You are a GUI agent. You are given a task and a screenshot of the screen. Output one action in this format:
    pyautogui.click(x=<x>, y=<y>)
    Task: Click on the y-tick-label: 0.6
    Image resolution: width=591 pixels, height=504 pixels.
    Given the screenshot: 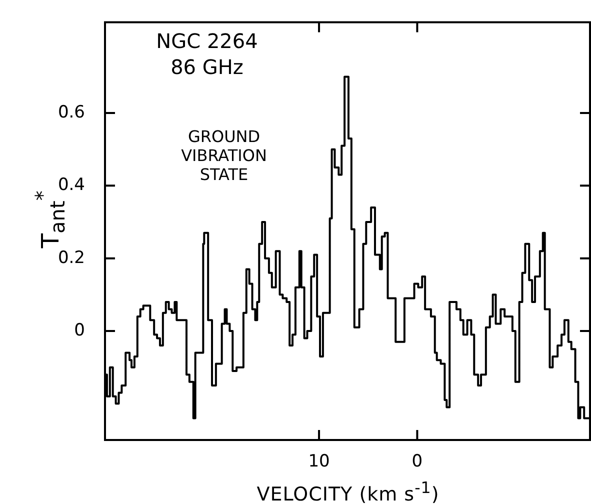 What is the action you would take?
    pyautogui.click(x=71, y=112)
    